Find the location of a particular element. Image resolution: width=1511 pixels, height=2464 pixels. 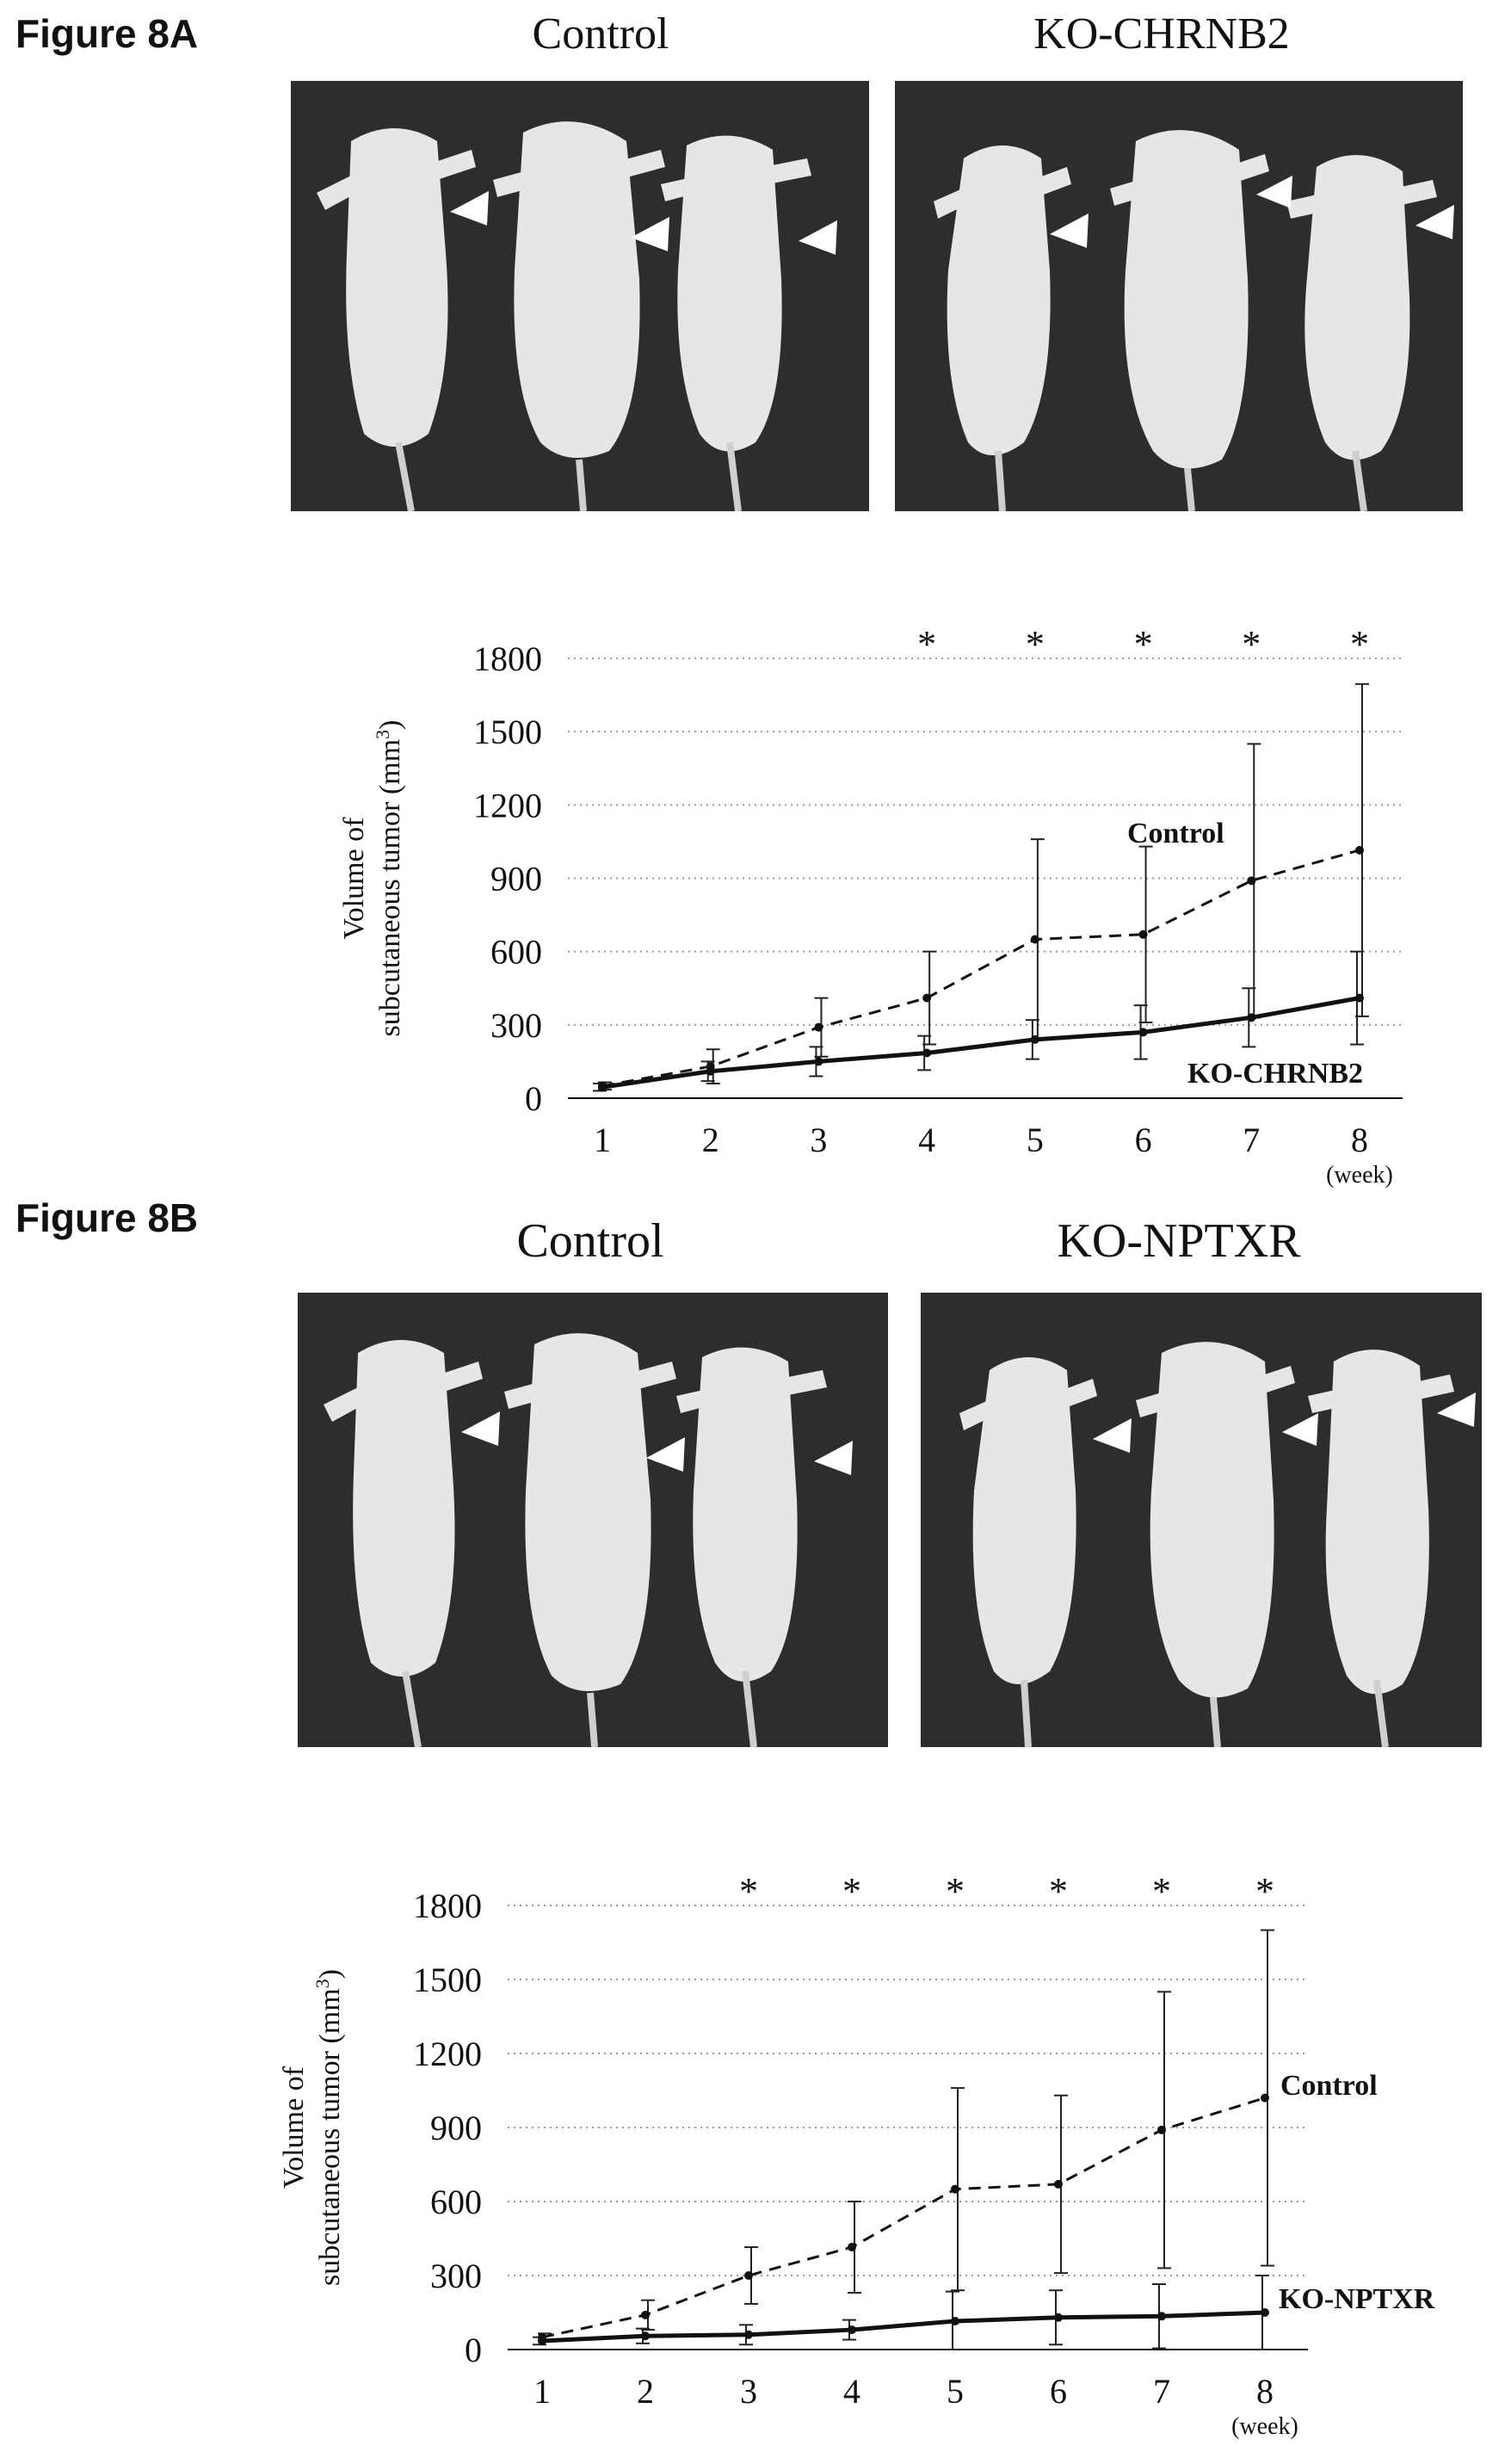

series-label-ko-nptxr: KO-NPTXR is located at coordinates (1357, 2299).